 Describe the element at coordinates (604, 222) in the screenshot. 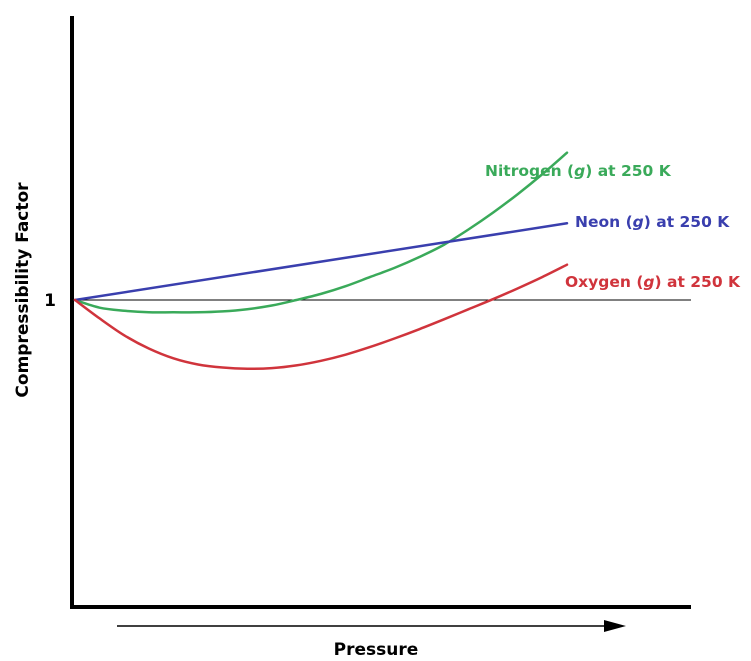

I see `series-label-part: Neon (` at that location.